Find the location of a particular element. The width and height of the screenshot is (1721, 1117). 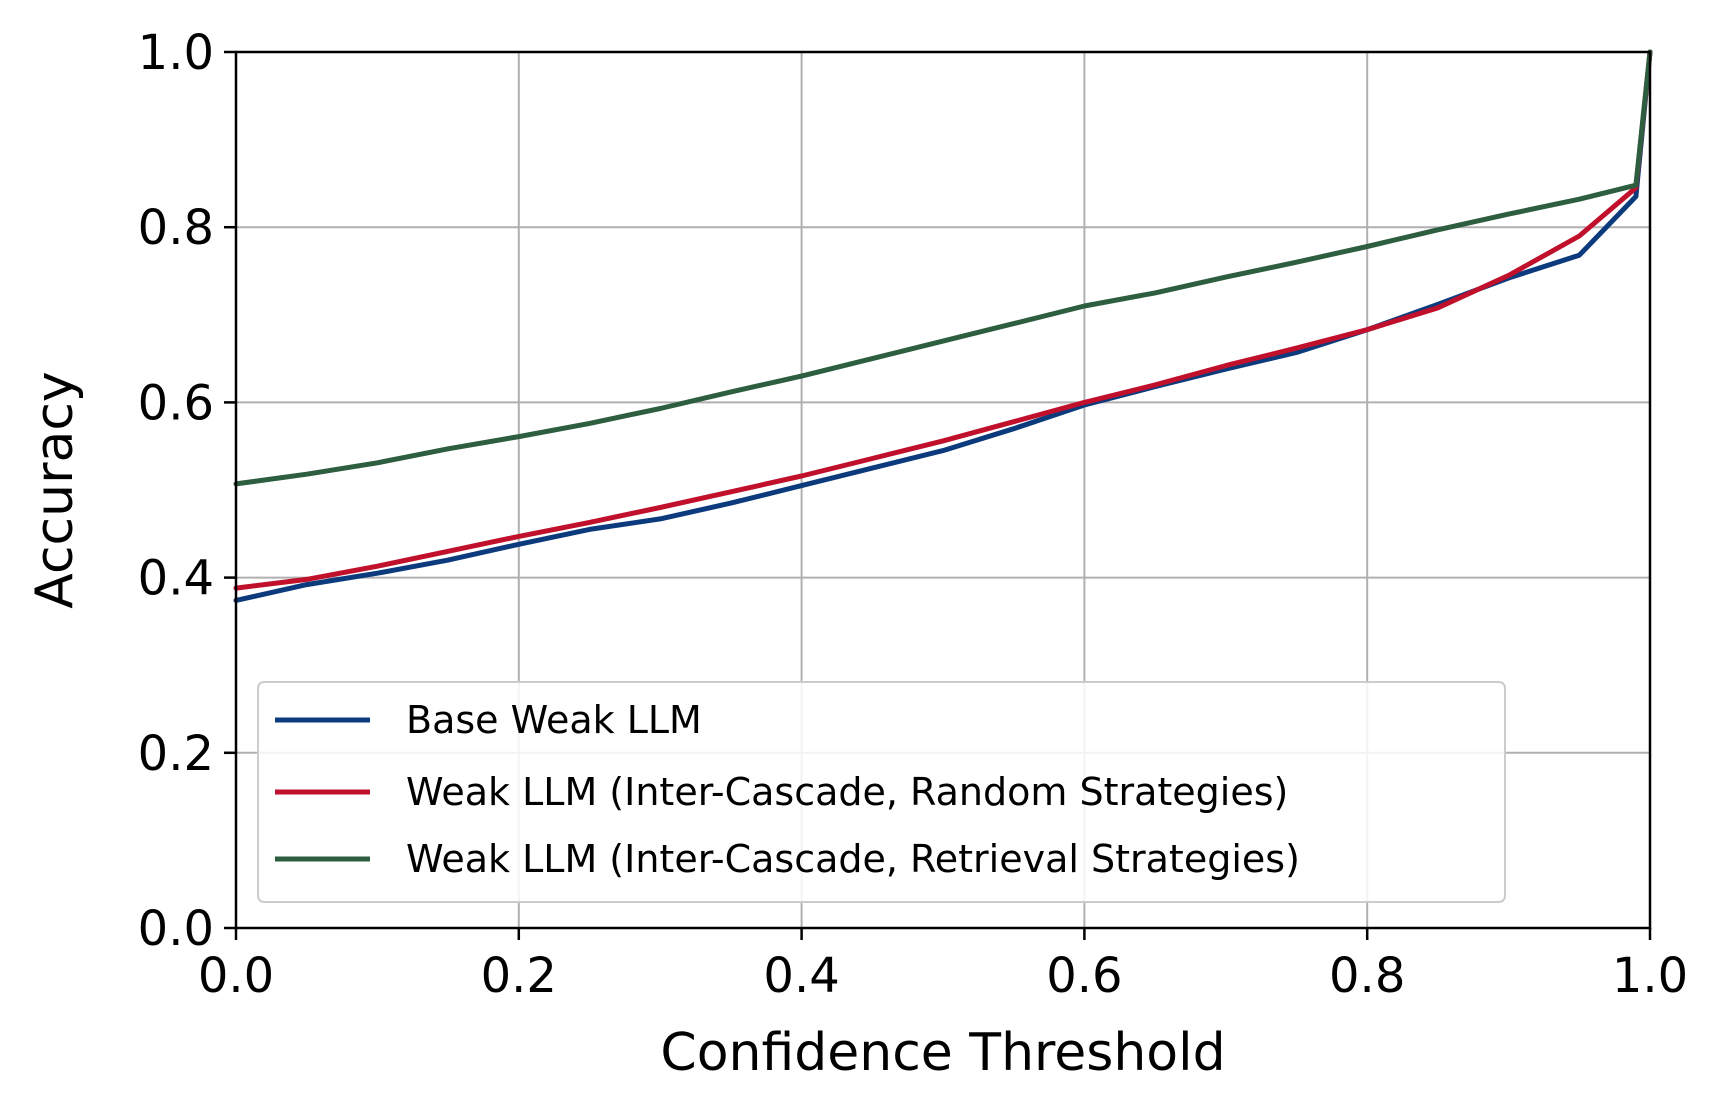

x-tick-label: 0.2 is located at coordinates (519, 976).